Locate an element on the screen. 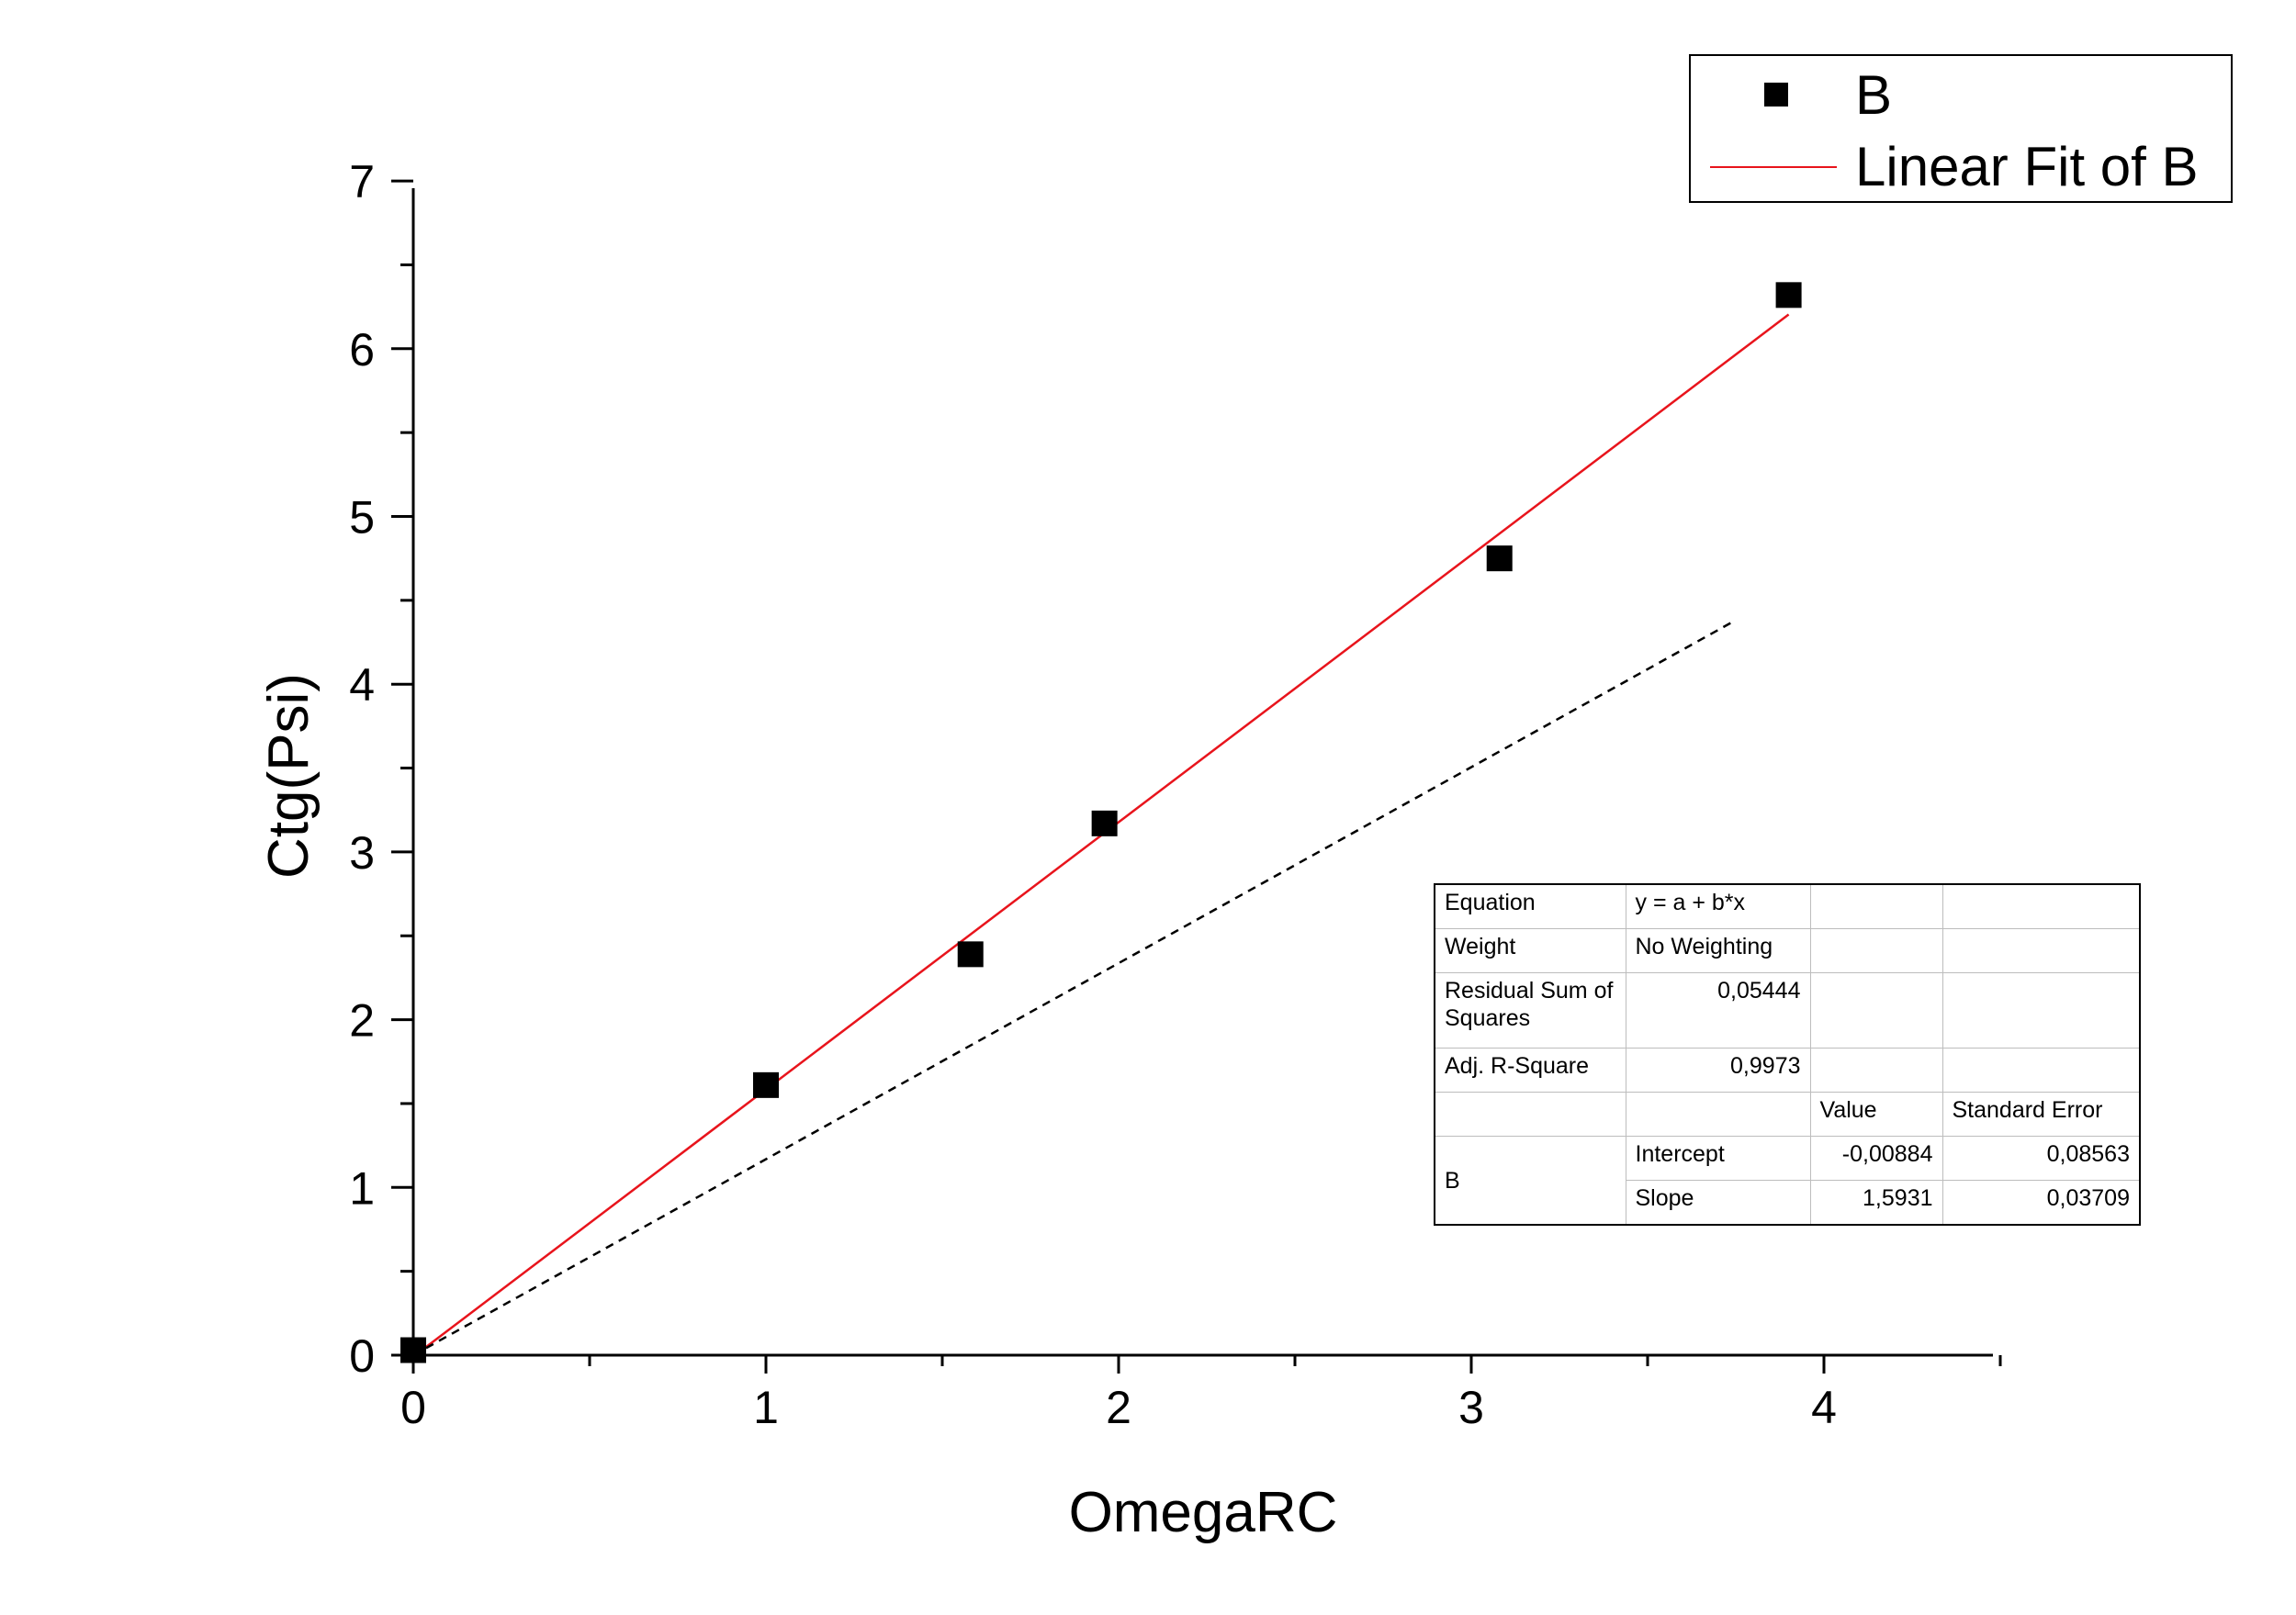 Image resolution: width=2296 pixels, height=1615 pixels. x-axis-title: OmegaRC is located at coordinates (1203, 1512).